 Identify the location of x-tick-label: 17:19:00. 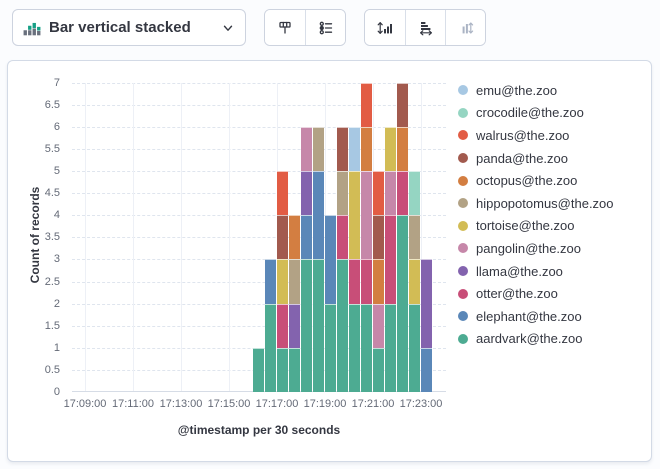
(325, 404).